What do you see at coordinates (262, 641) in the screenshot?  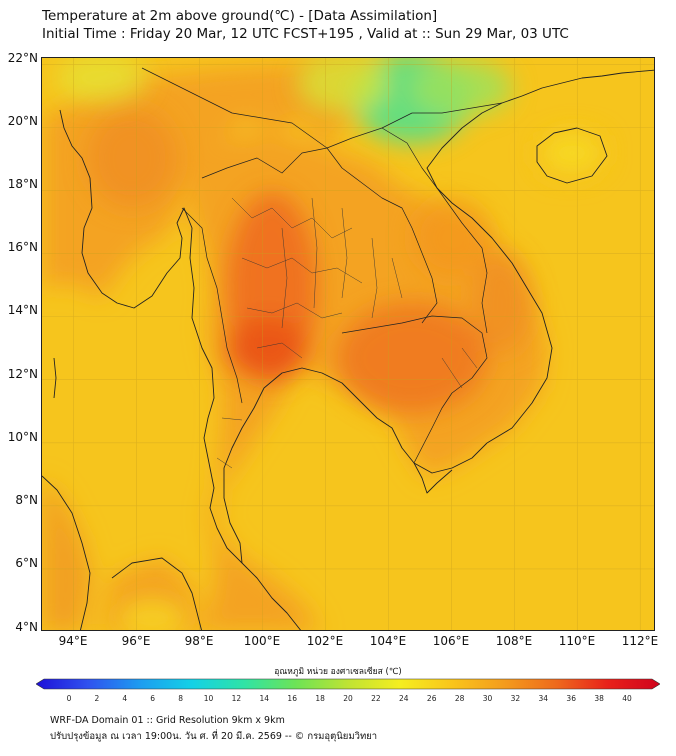 I see `lon-label: 100°E` at bounding box center [262, 641].